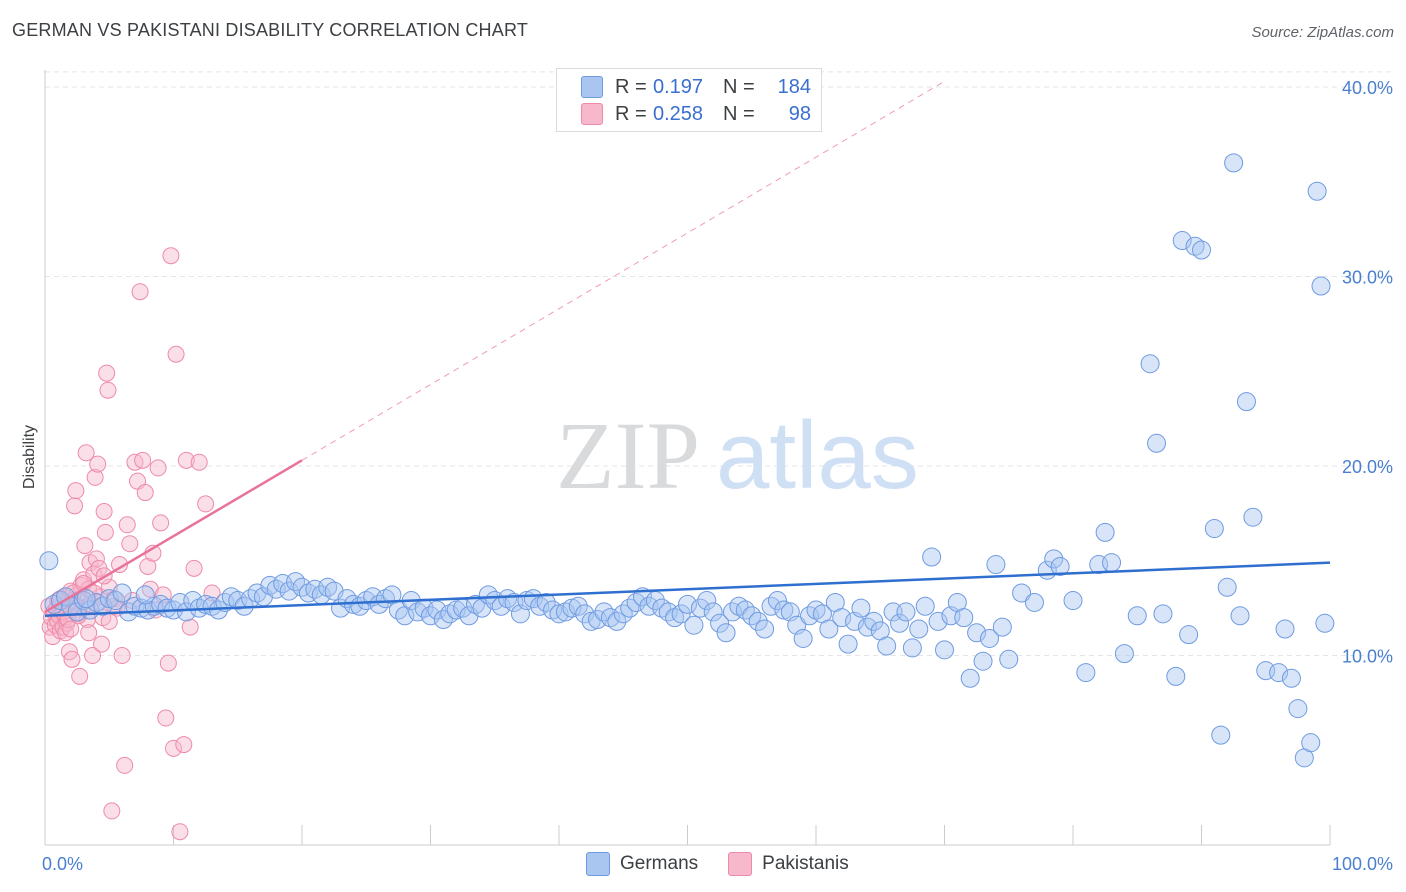  Describe the element at coordinates (696, 114) in the screenshot. I see `legend-row-pakistanis: R = 0.258 N = 98` at that location.